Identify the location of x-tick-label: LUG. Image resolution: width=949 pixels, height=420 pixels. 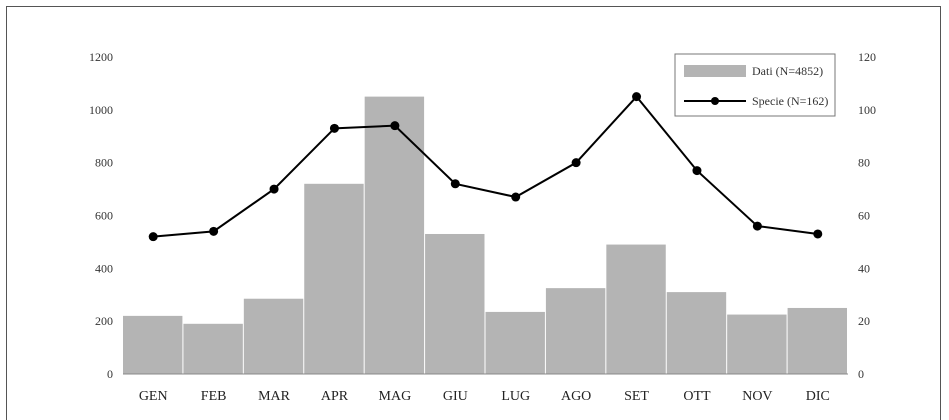
(515, 396).